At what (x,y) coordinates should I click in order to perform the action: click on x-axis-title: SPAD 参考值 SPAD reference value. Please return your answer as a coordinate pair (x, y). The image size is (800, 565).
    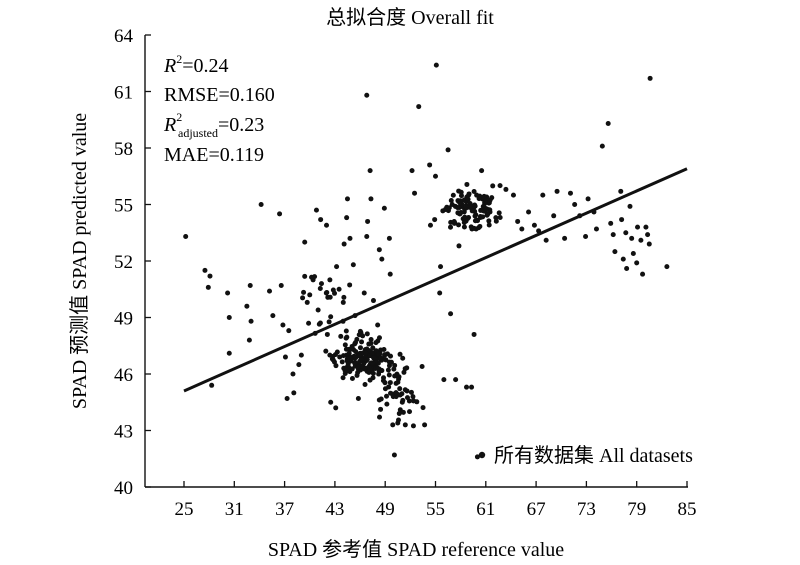
    Looking at the image, I should click on (416, 549).